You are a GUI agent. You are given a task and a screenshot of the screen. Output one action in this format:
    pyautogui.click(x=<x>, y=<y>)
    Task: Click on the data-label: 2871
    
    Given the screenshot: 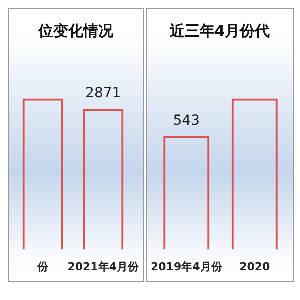 What is the action you would take?
    pyautogui.click(x=104, y=94)
    